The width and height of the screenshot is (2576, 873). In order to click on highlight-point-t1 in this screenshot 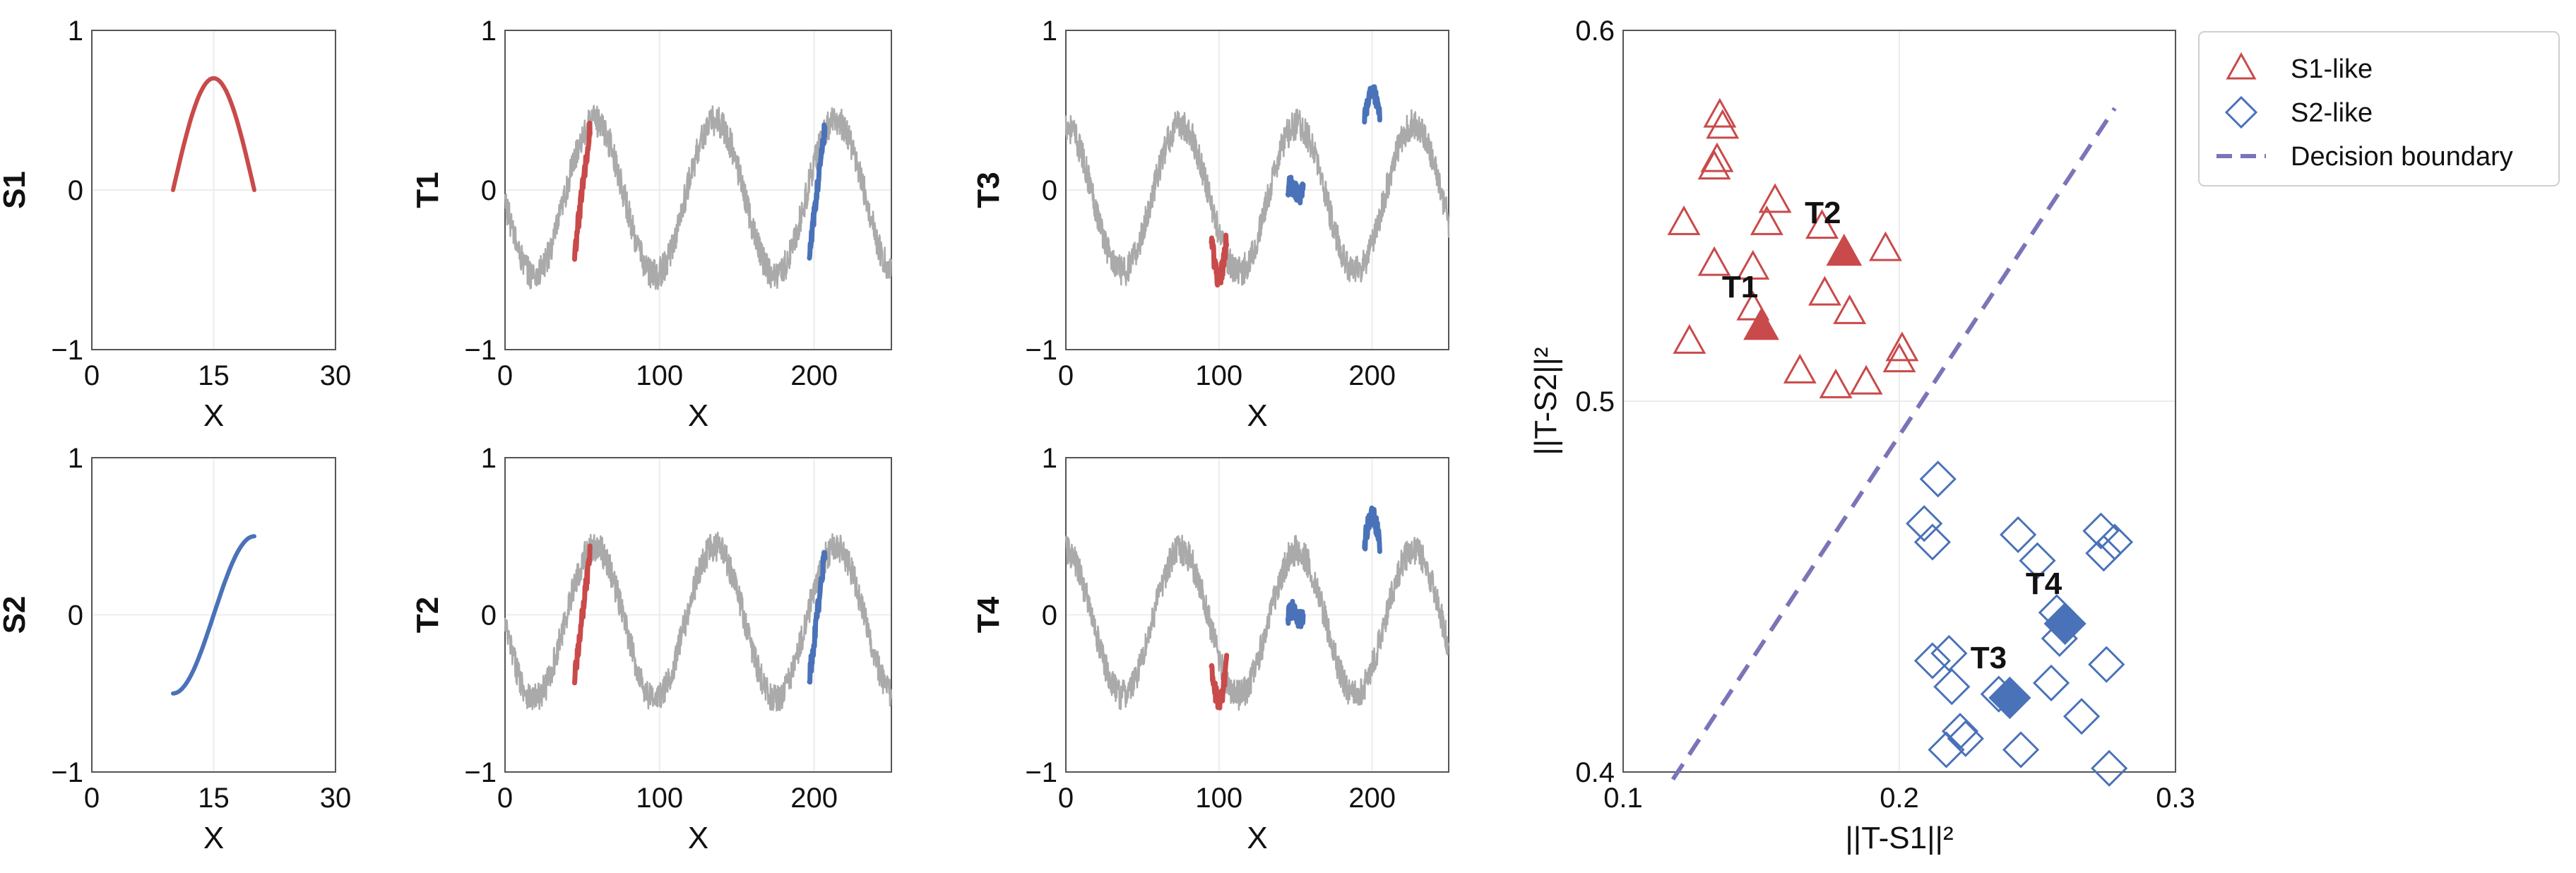, I will do `click(1761, 324)`.